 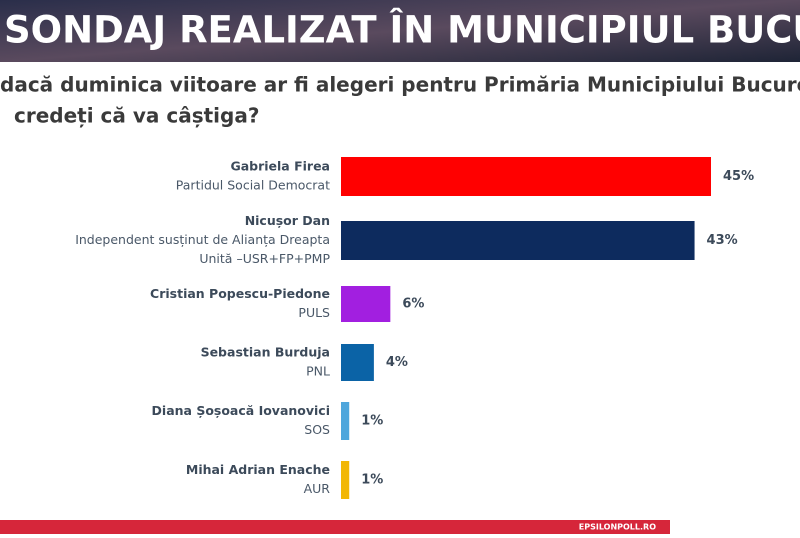 I want to click on party-label: Independent susținut de Alianța Dreapta, so click(x=202, y=239).